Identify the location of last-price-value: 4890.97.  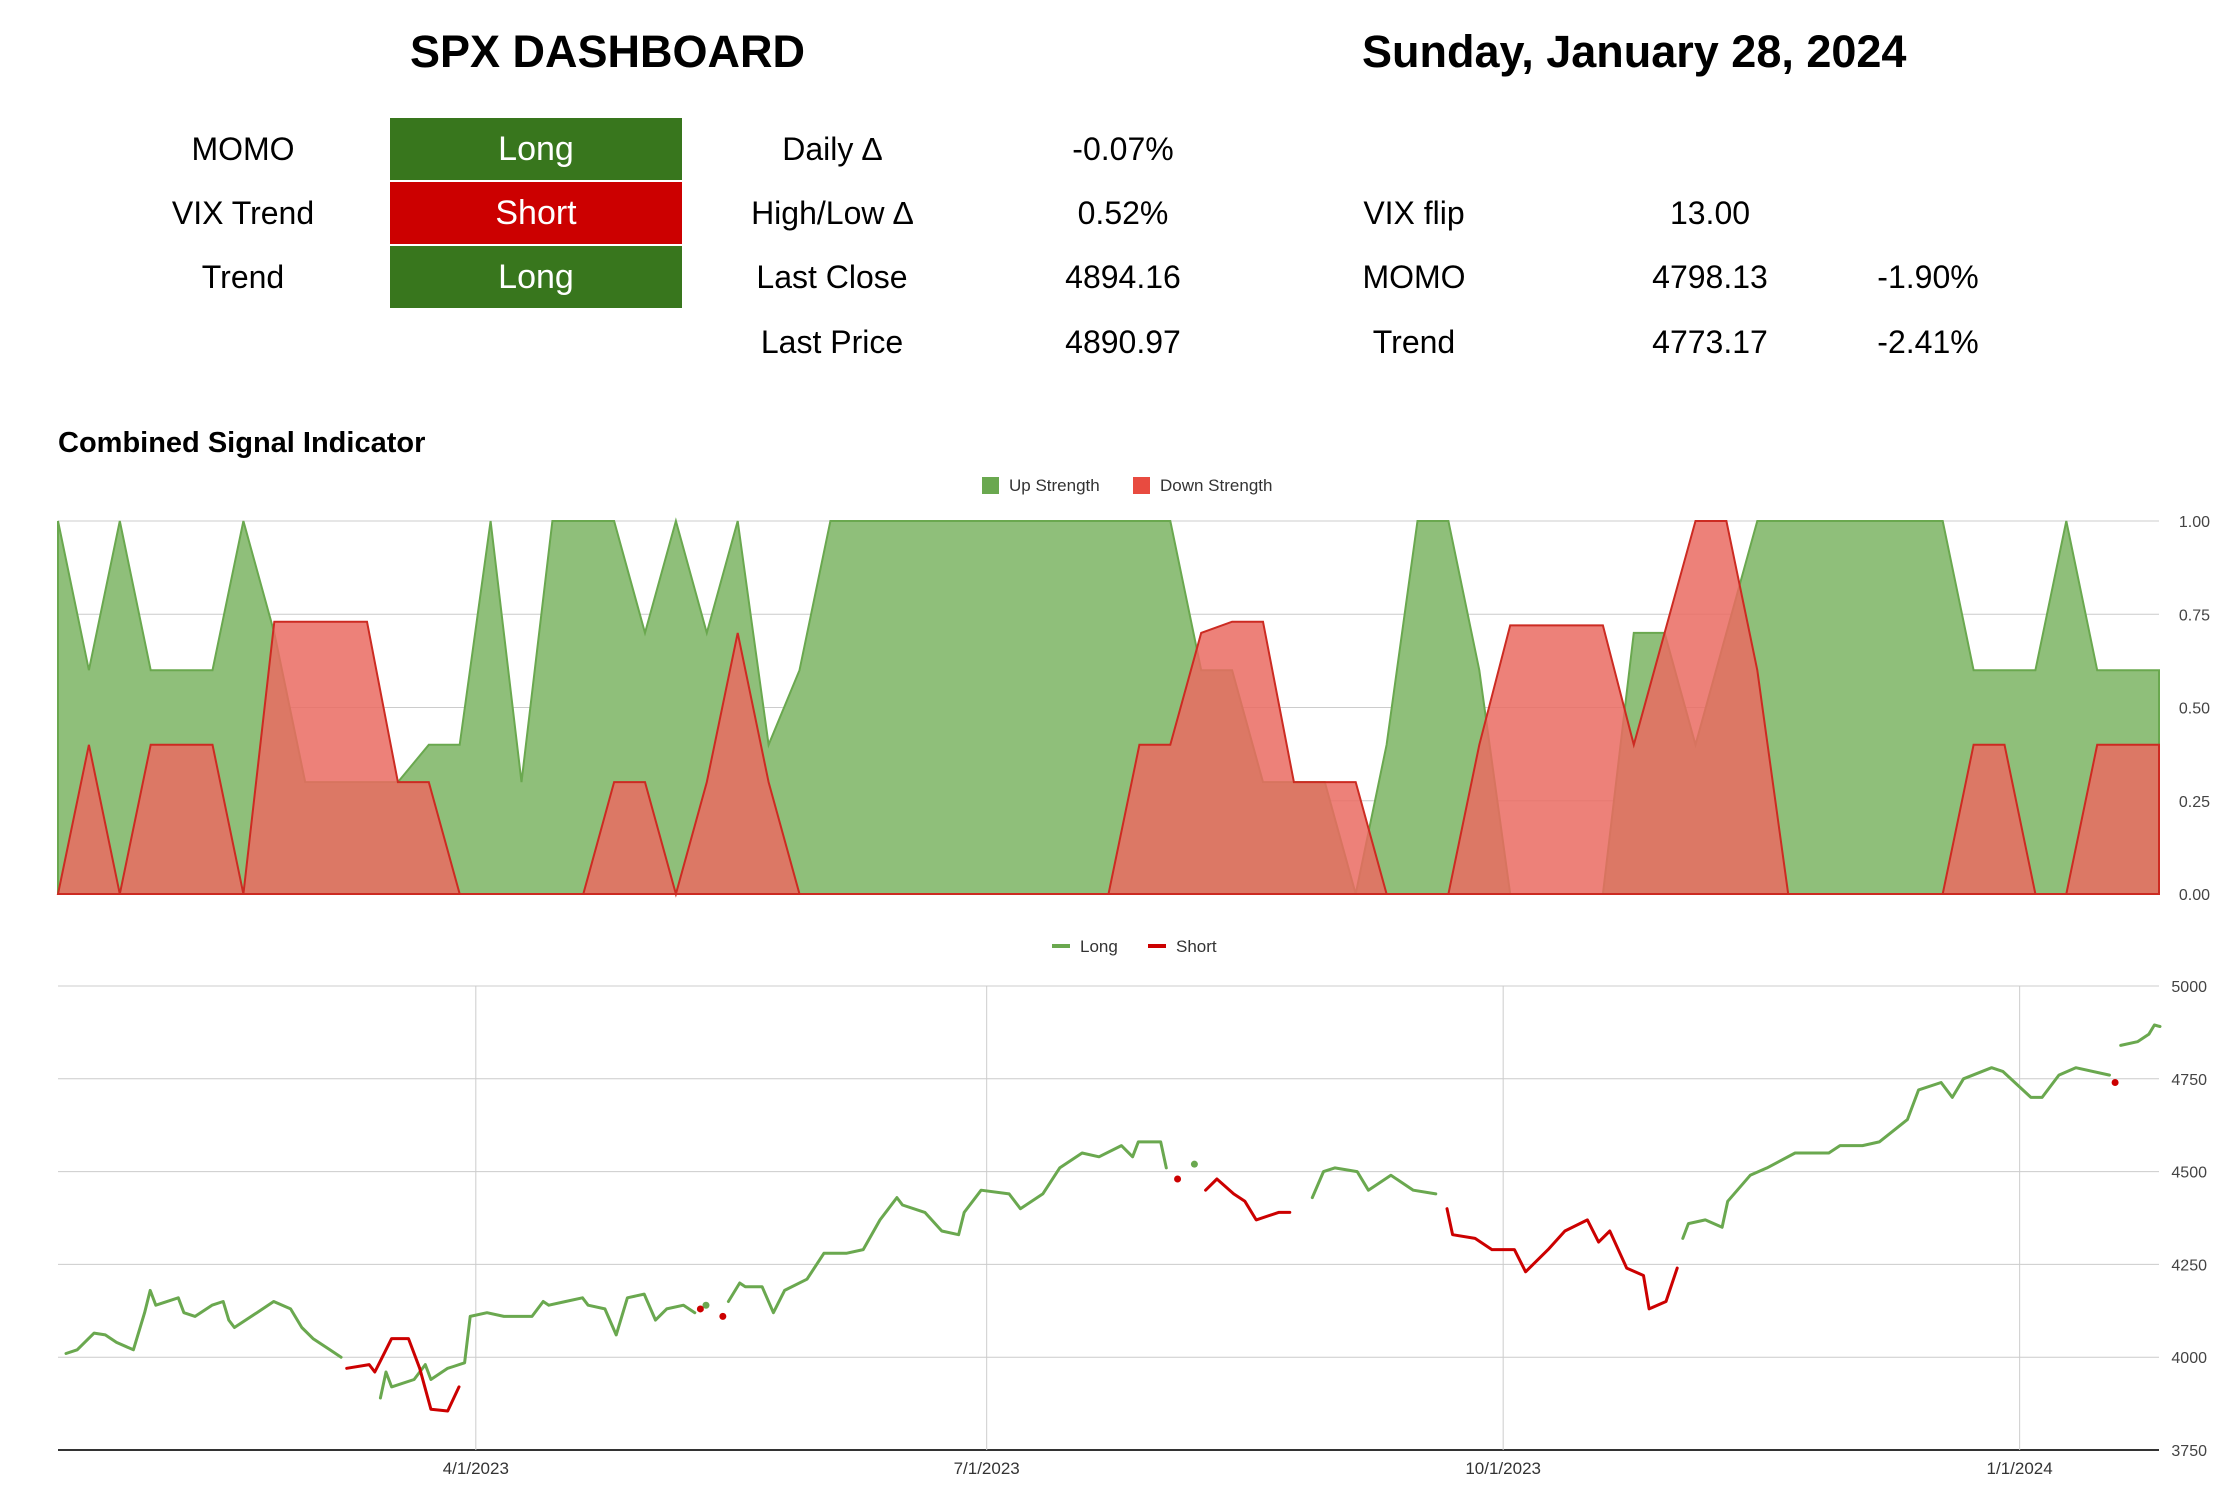
(1123, 342).